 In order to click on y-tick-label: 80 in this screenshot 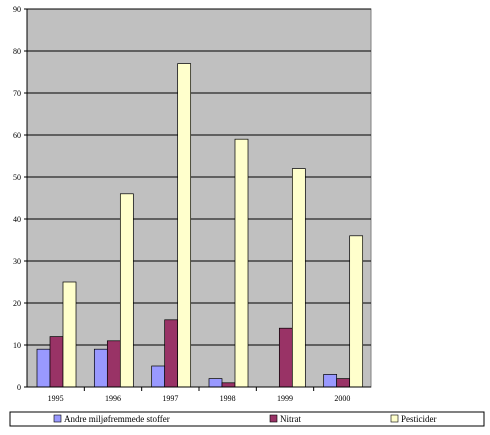, I will do `click(17, 51)`.